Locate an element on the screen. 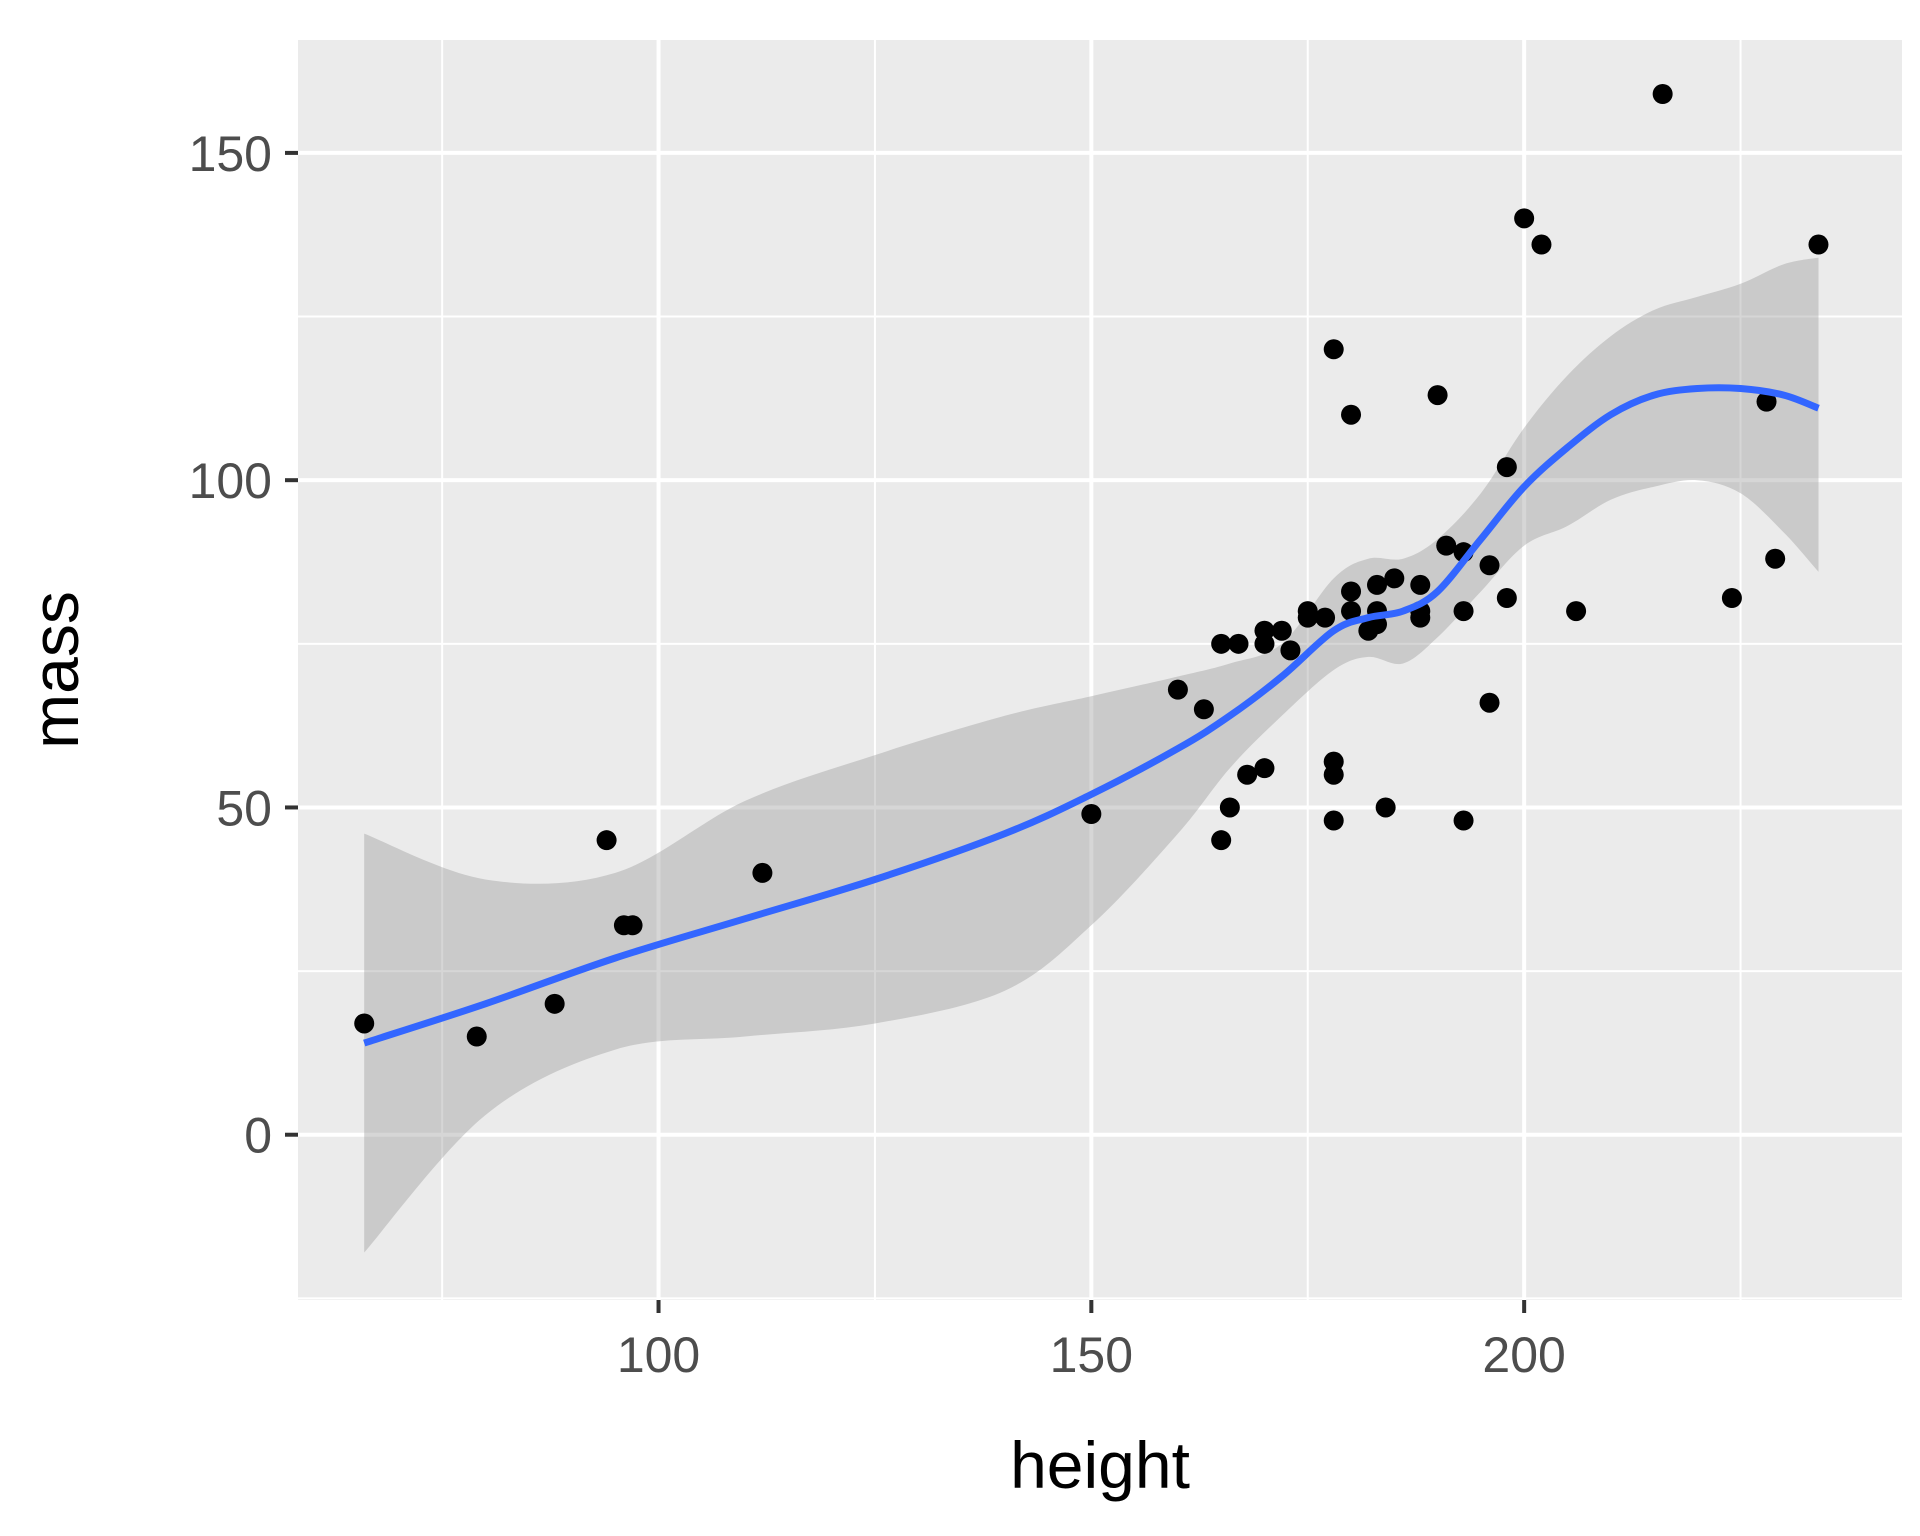 This screenshot has height=1536, width=1920. x-axis-title: height is located at coordinates (1100, 1465).